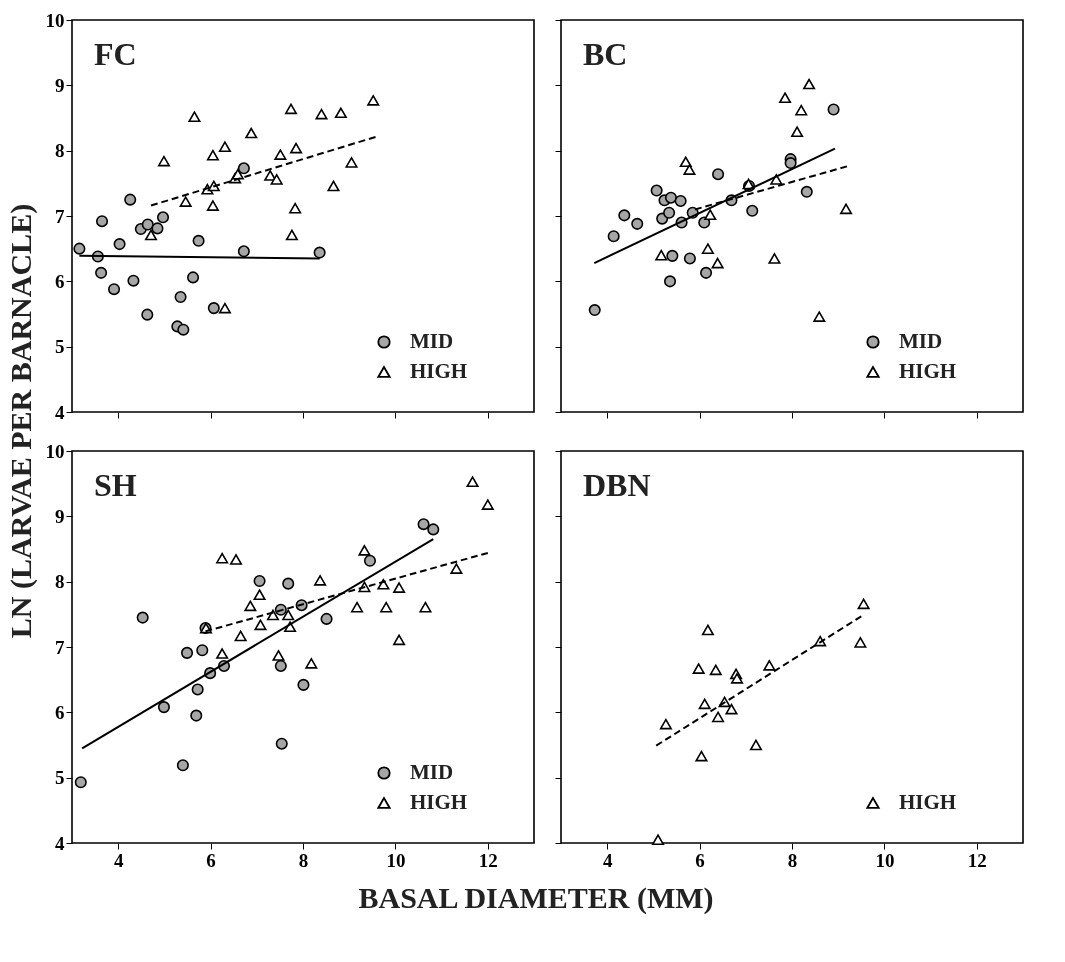  I want to click on x-axis-title: BASAL DIAMETER (MM), so click(536, 898).